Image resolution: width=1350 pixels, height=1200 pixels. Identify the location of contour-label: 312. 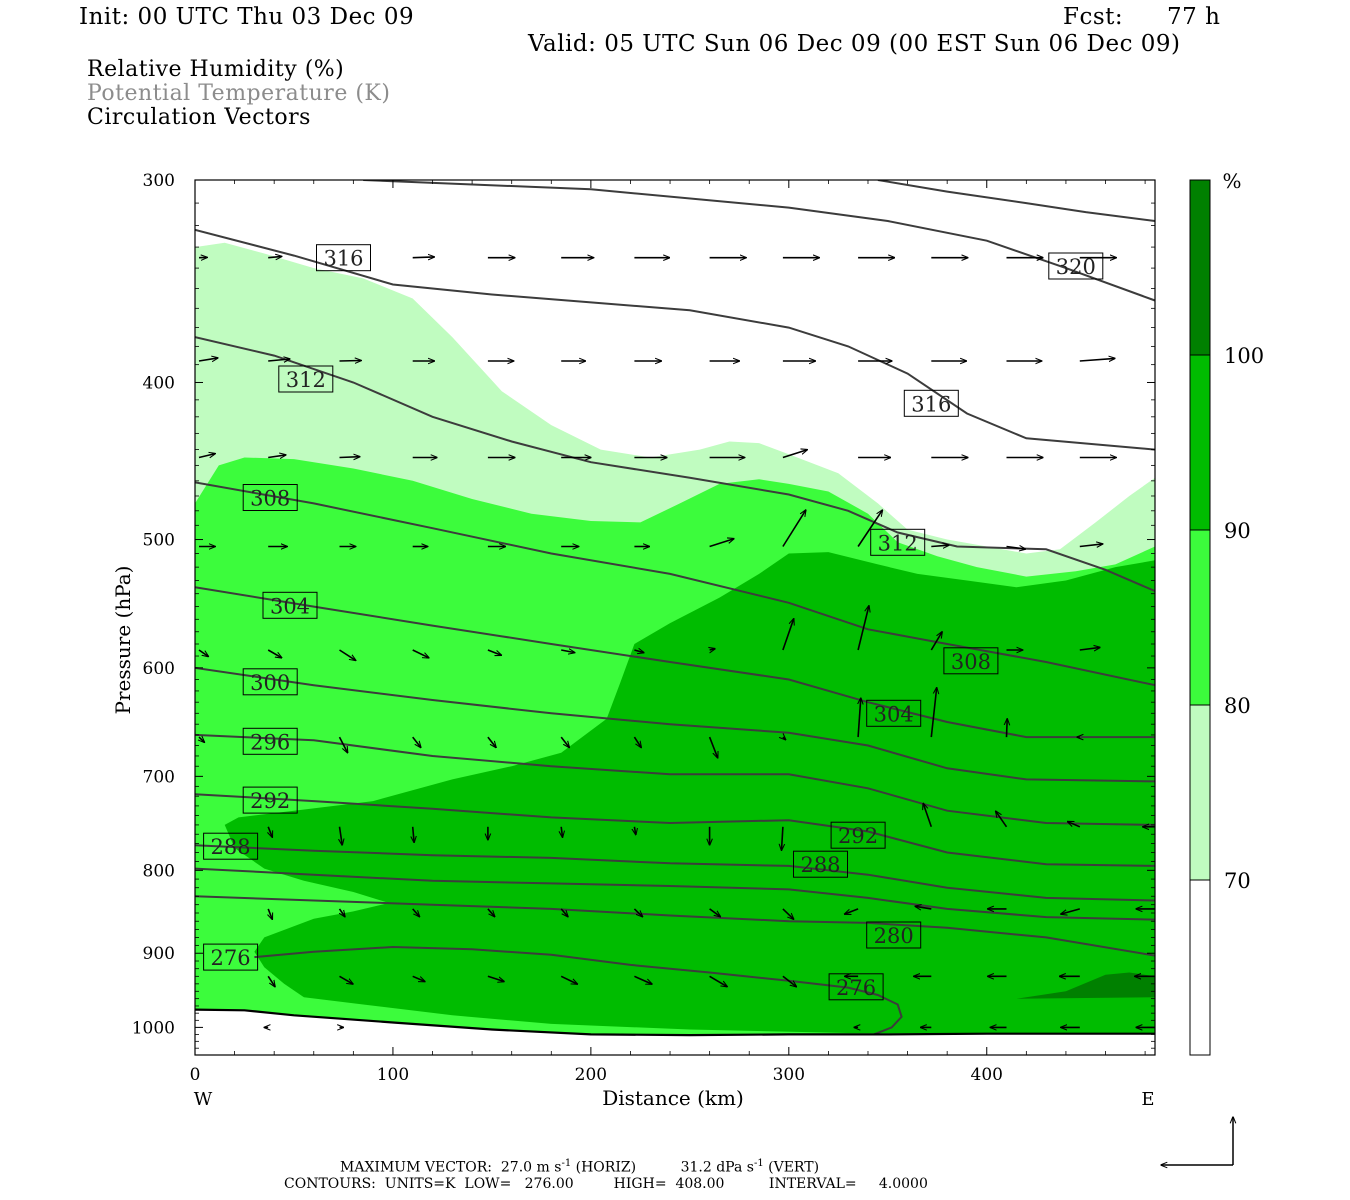
(306, 379).